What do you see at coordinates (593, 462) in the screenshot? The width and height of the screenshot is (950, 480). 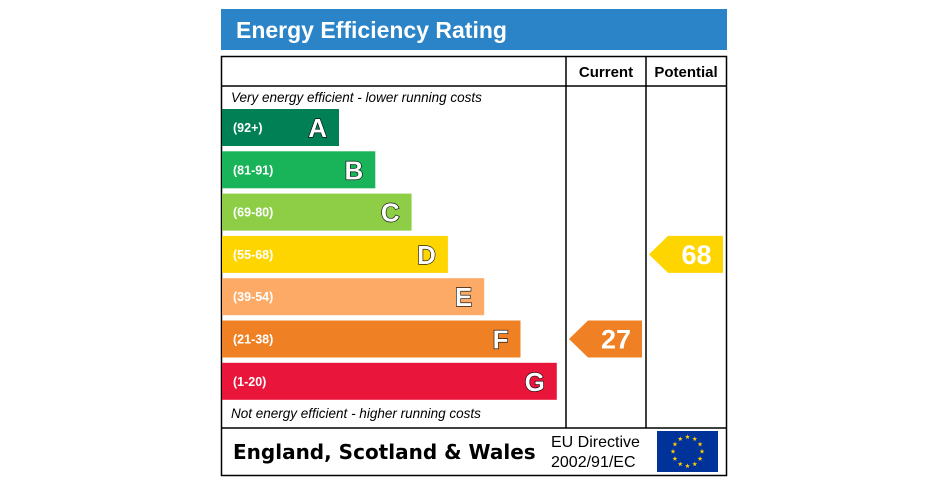 I see `footer-directive-line2: 2002/91/EC` at bounding box center [593, 462].